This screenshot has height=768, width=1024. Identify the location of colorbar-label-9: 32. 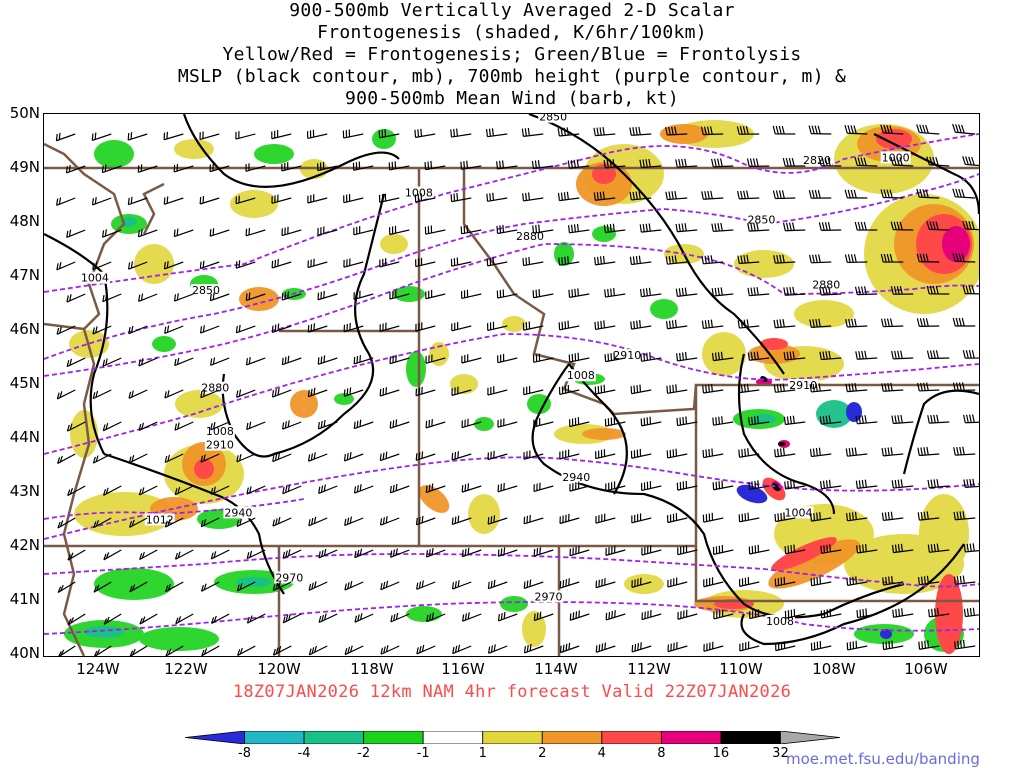
(780, 753).